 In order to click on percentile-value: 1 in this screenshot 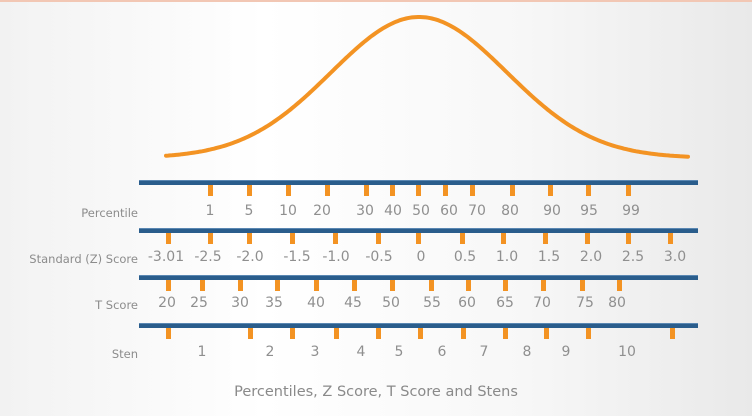, I will do `click(210, 211)`.